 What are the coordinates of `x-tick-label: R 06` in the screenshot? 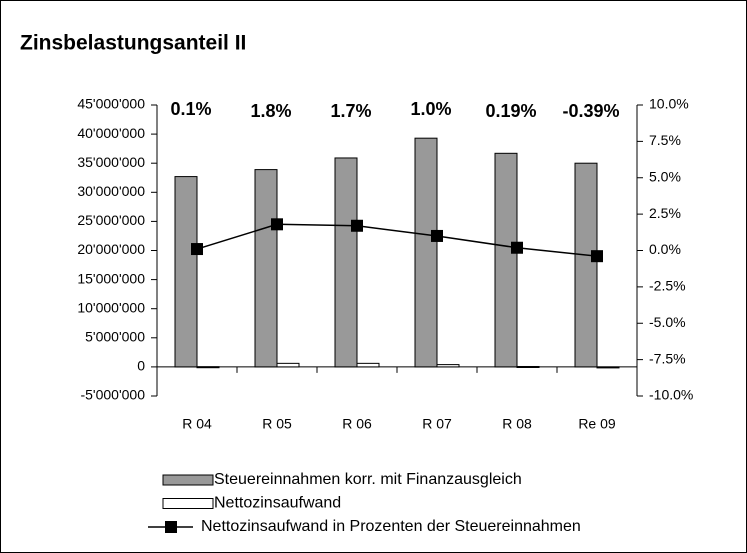 It's located at (357, 424).